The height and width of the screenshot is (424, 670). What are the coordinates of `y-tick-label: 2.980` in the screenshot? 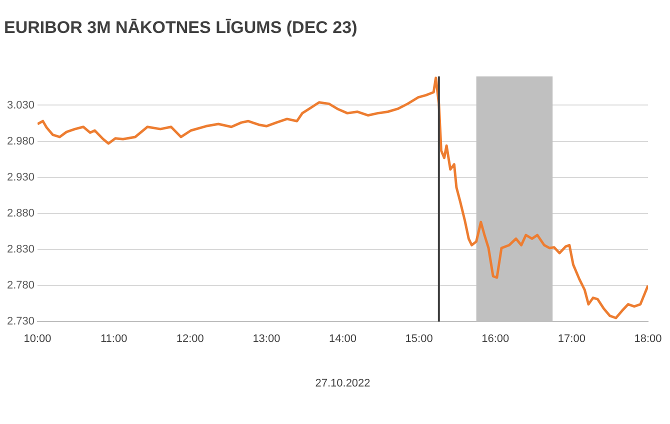 It's located at (20, 141).